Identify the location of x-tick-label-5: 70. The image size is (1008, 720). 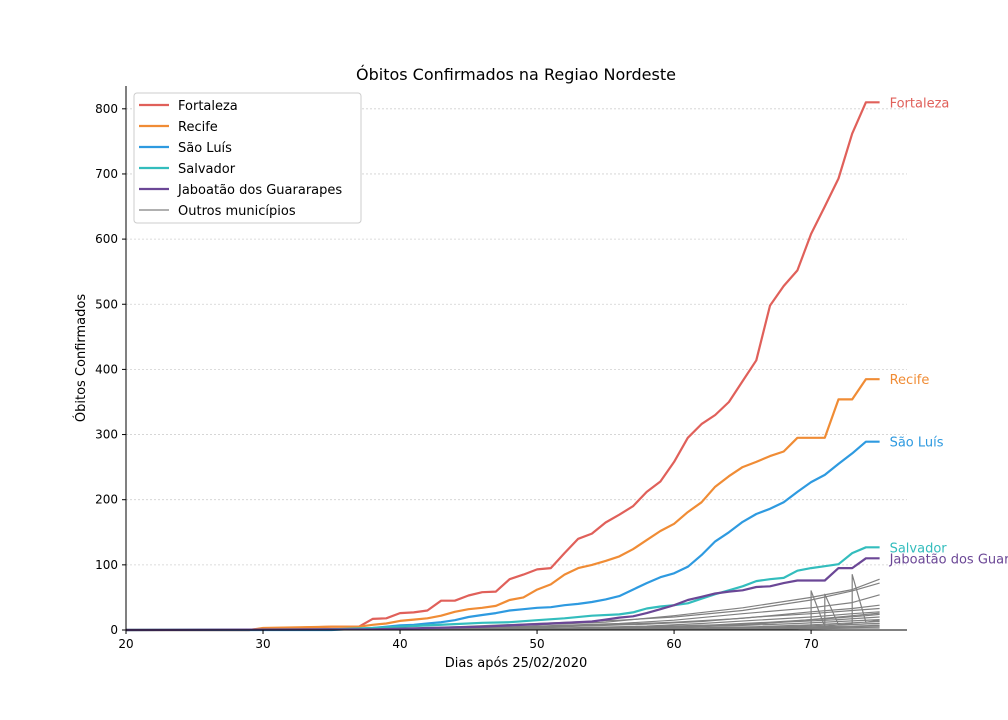
(810, 644).